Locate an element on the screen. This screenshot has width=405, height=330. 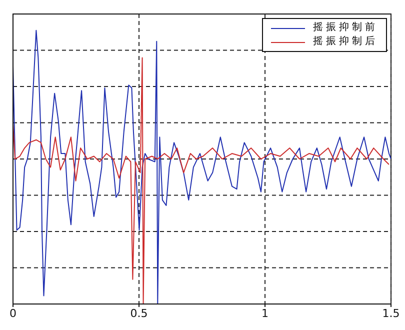
x-tick-label: 1.5 is located at coordinates (391, 313).